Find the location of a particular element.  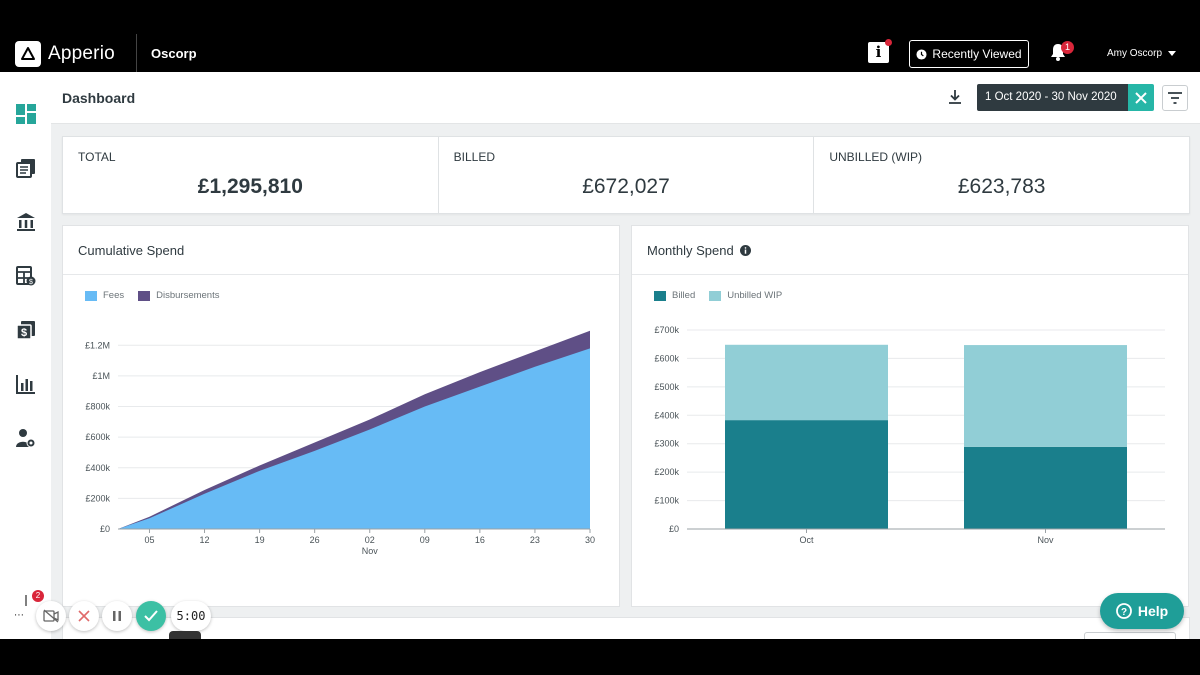

sidebar: $ $ is located at coordinates (25, 355).